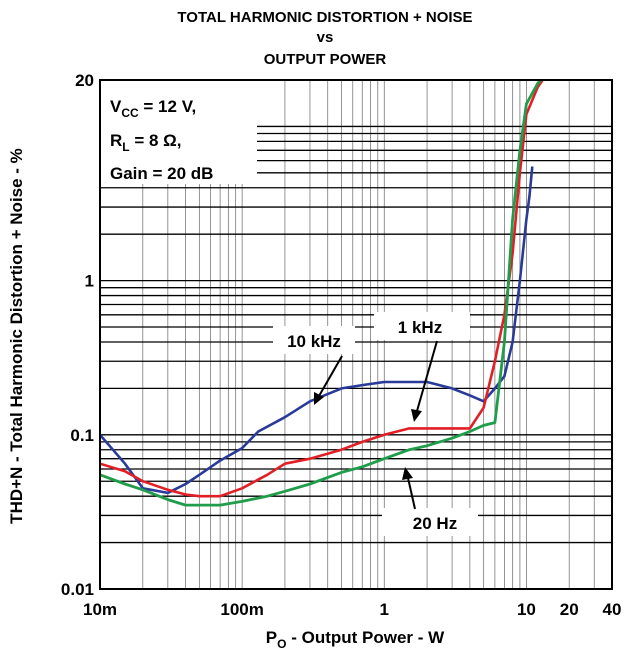 The image size is (631, 657). I want to click on condition-vcc: VCC = 12 V,, so click(153, 108).